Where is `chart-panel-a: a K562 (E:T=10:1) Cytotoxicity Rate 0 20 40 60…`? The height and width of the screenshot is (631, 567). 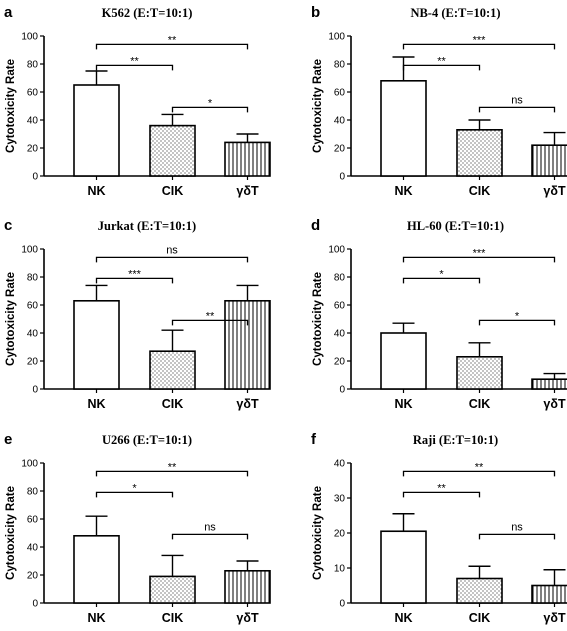
chart-panel-a: a K562 (E:T=10:1) Cytotoxicity Rate 0 20 40 60… is located at coordinates (137, 101).